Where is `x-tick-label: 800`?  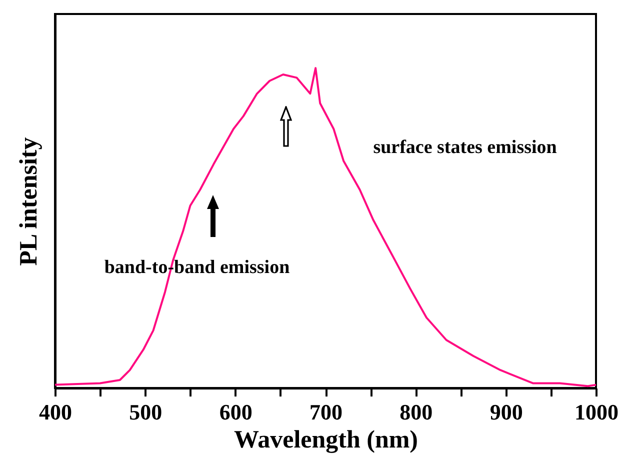
x-tick-label: 800 is located at coordinates (416, 412).